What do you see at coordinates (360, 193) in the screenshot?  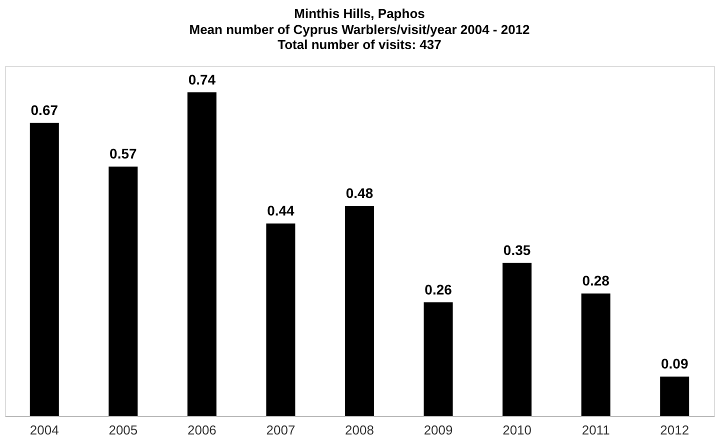 I see `data-label: 0.48` at bounding box center [360, 193].